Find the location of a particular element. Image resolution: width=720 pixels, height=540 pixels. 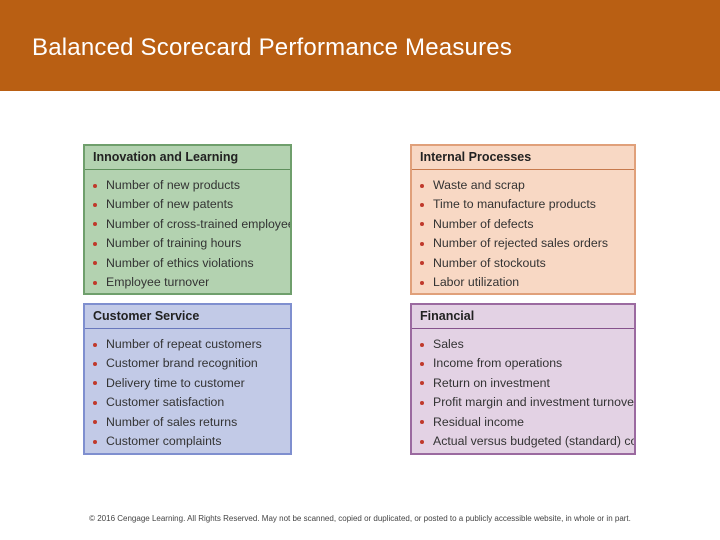

list-item: Residual income is located at coordinates (527, 422).